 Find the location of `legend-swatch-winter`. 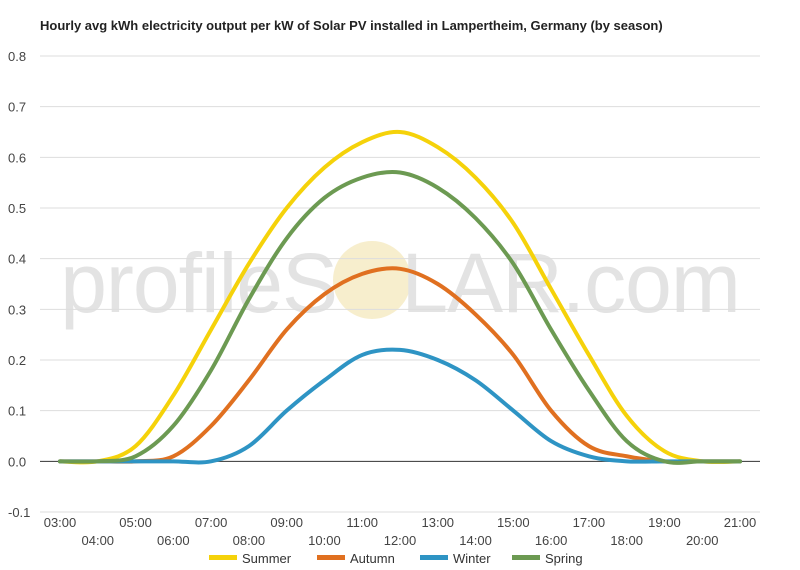

legend-swatch-winter is located at coordinates (434, 557).